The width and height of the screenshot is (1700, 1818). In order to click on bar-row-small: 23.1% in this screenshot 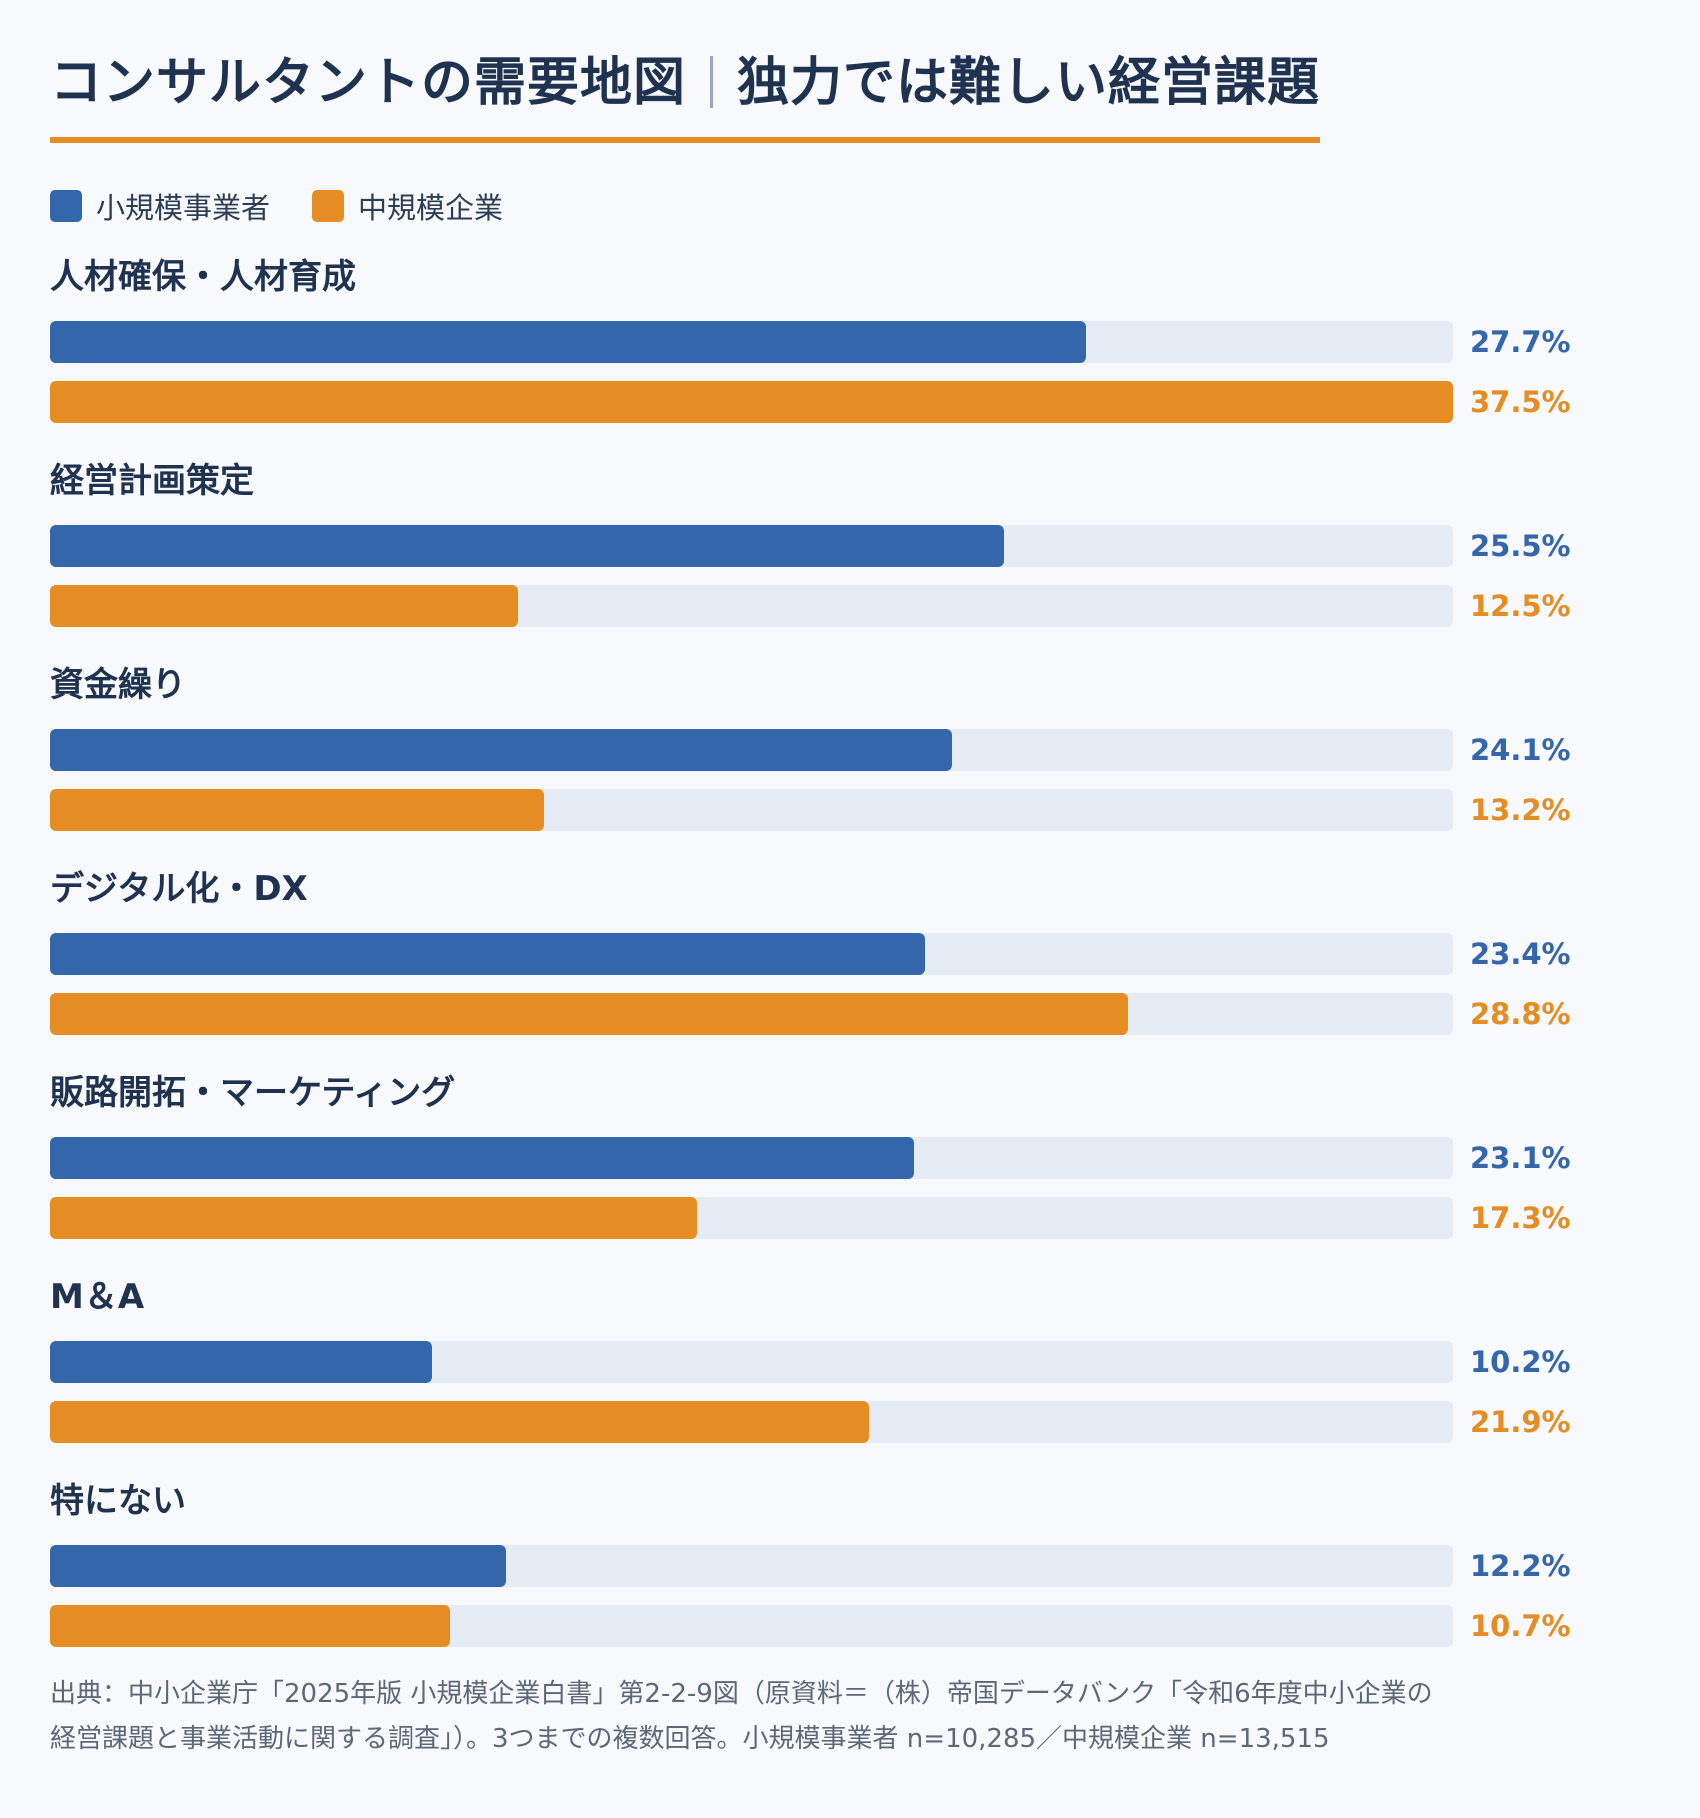, I will do `click(850, 1158)`.